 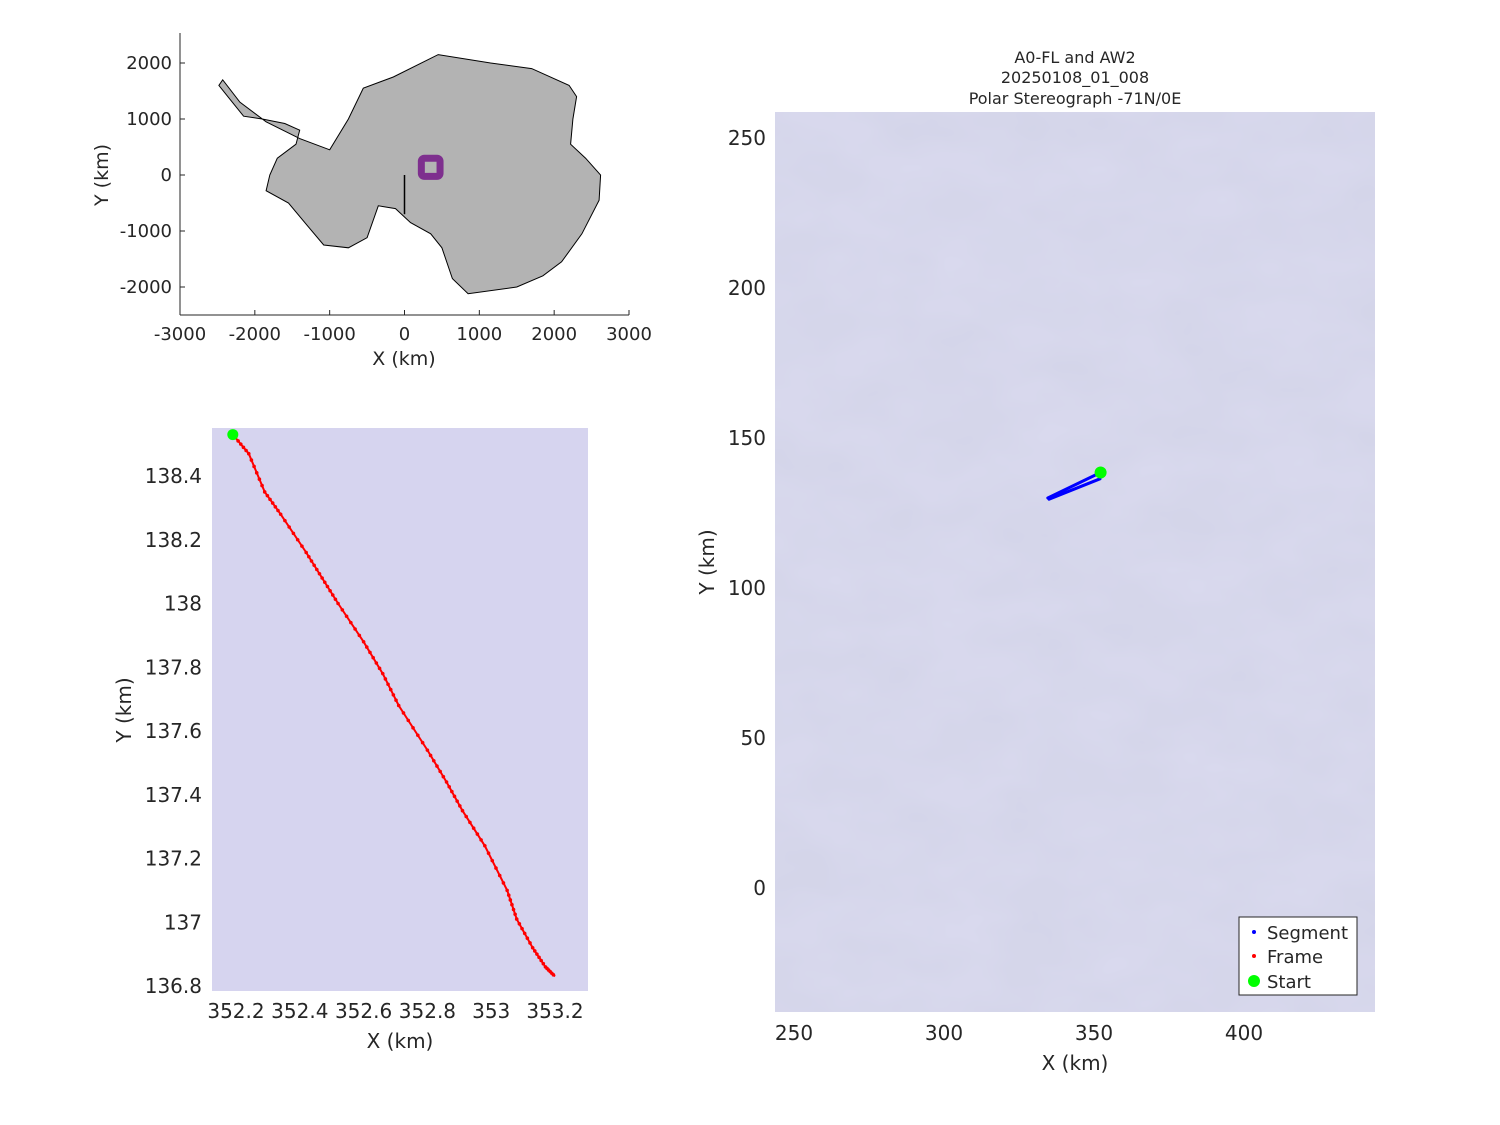 I want to click on y-tick-label: 137.6, so click(x=173, y=731).